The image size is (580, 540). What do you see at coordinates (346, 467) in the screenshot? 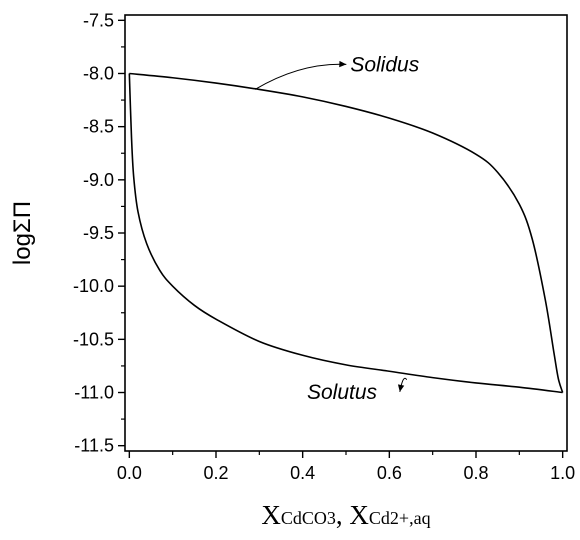
I see `x-axis: 0.0 0.2 0.4 0.6 0.8 1.0` at bounding box center [346, 467].